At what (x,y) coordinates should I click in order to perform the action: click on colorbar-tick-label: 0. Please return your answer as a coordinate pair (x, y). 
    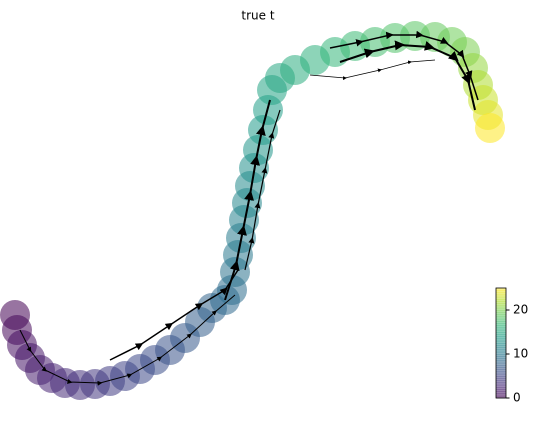
    Looking at the image, I should click on (517, 398).